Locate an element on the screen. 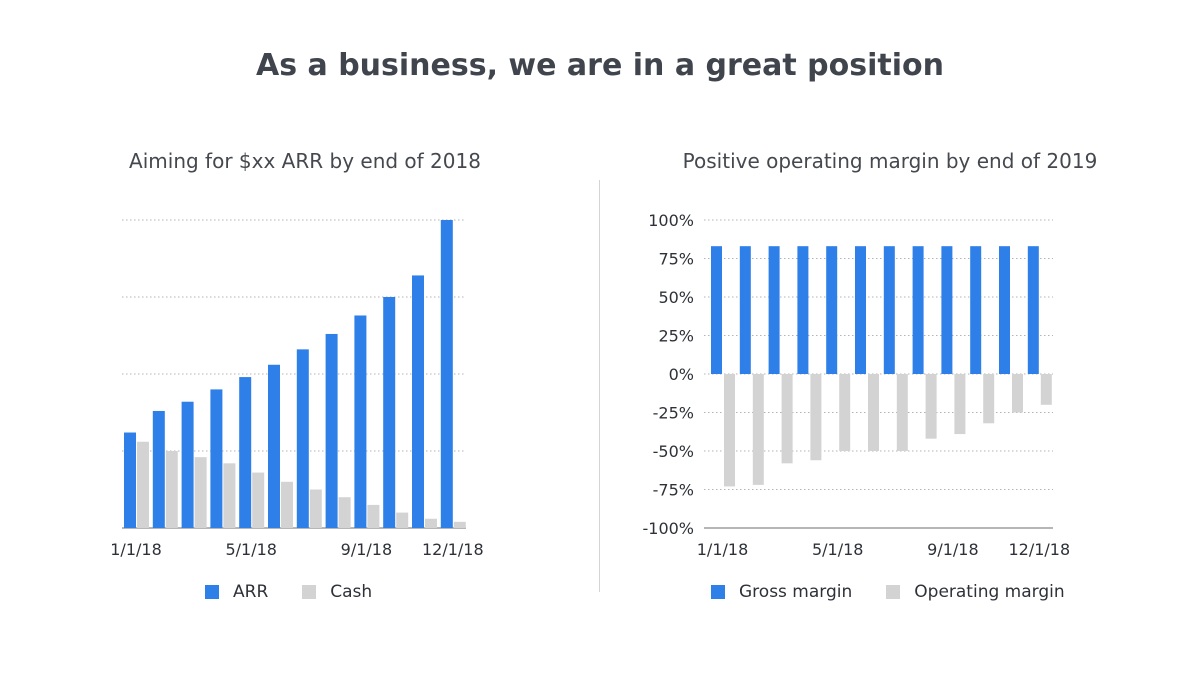 Image resolution: width=1200 pixels, height=675 pixels. y-tick-label: -100% is located at coordinates (668, 528).